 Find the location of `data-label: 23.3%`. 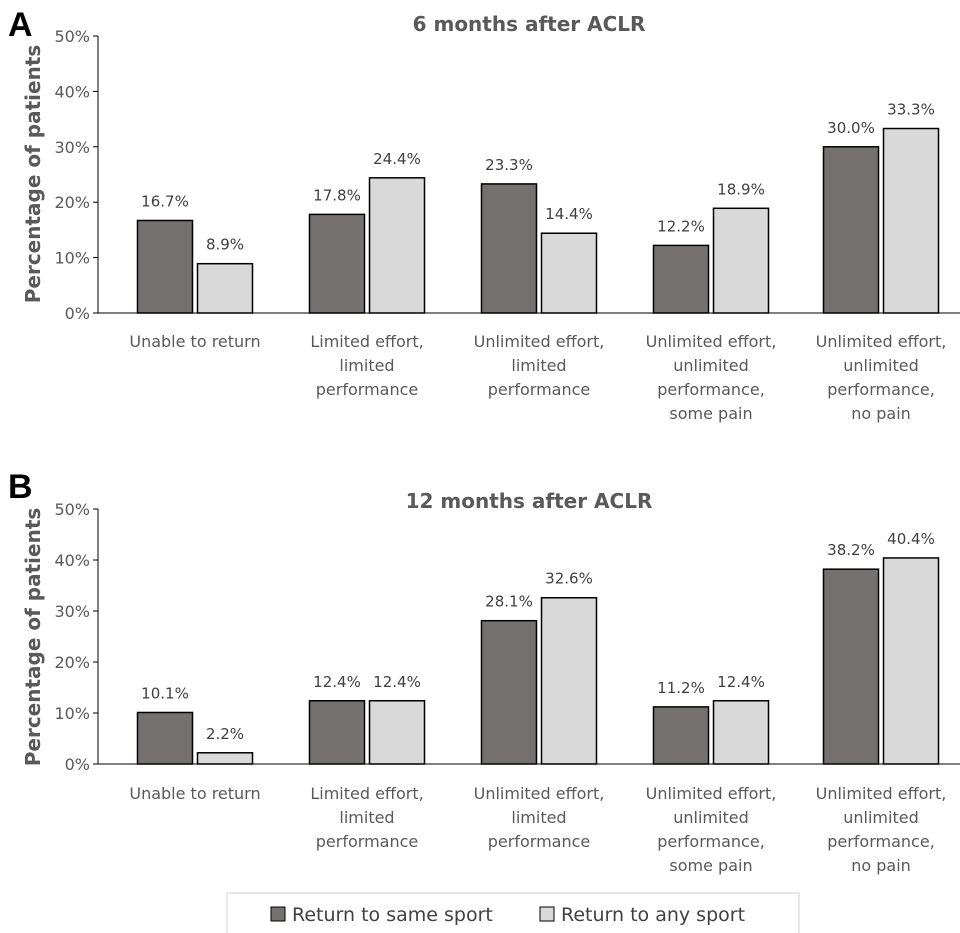

data-label: 23.3% is located at coordinates (509, 165).